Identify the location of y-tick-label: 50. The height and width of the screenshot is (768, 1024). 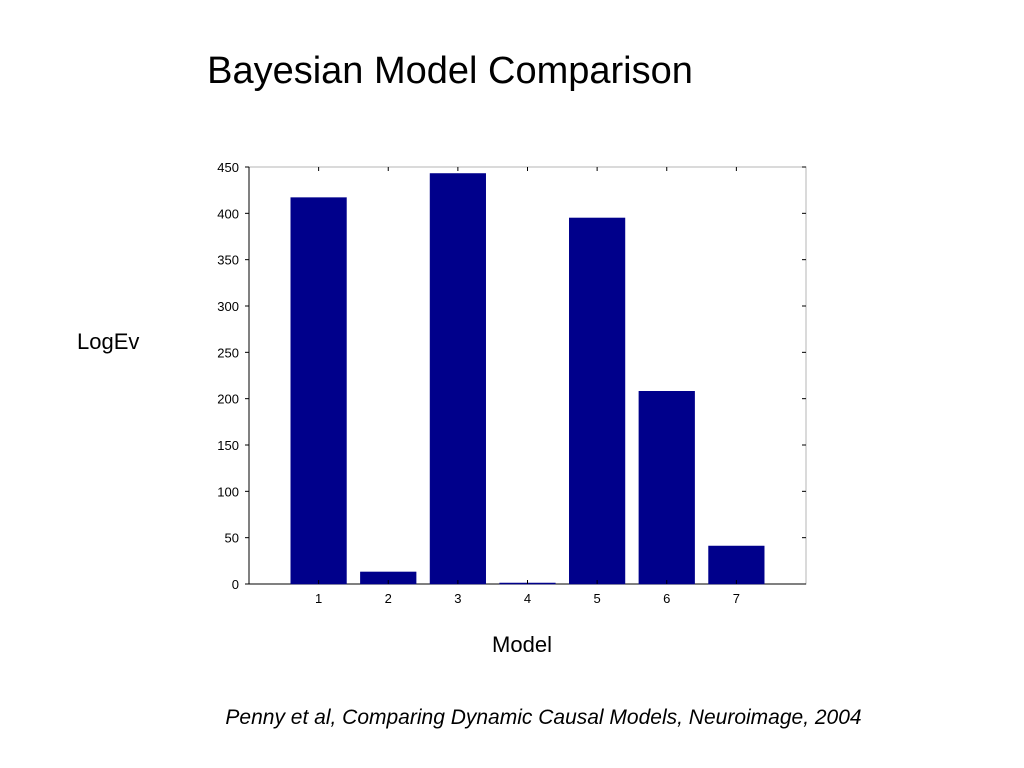
(232, 538).